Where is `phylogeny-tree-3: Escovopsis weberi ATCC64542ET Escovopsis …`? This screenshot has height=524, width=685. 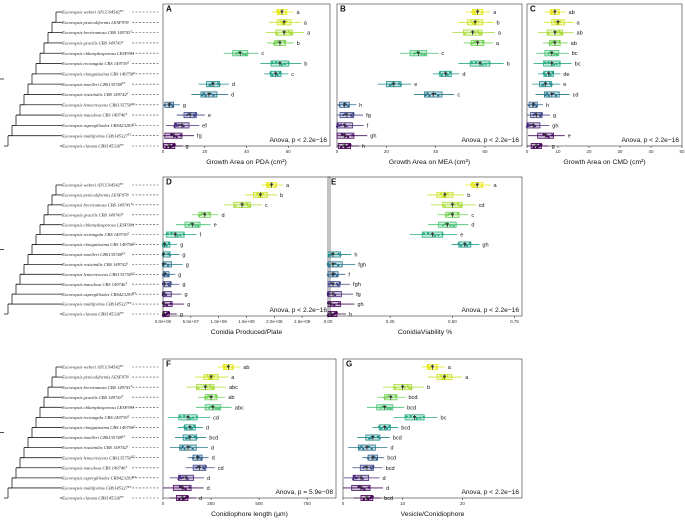 phylogeny-tree-3: Escovopsis weberi ATCC64542ET Escovopsis … is located at coordinates (80, 432).